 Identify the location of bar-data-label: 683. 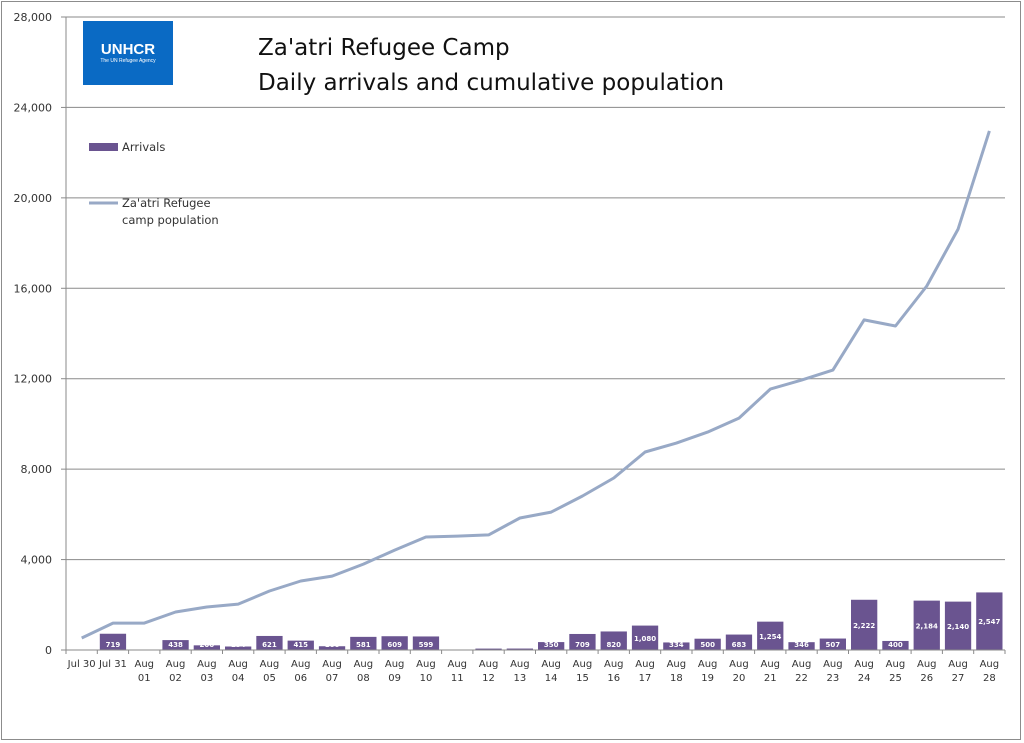
(739, 645).